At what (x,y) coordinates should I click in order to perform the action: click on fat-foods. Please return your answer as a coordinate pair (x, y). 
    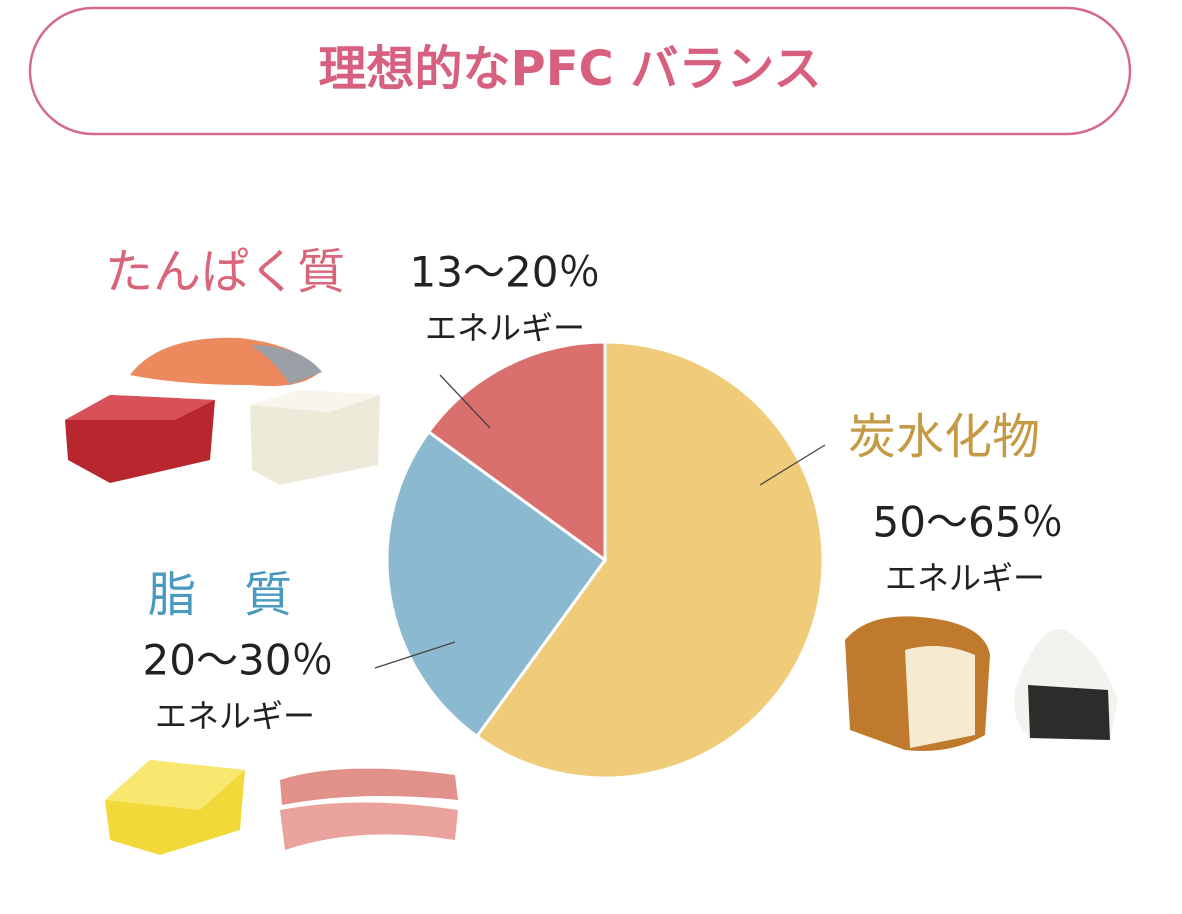
    Looking at the image, I should click on (281, 807).